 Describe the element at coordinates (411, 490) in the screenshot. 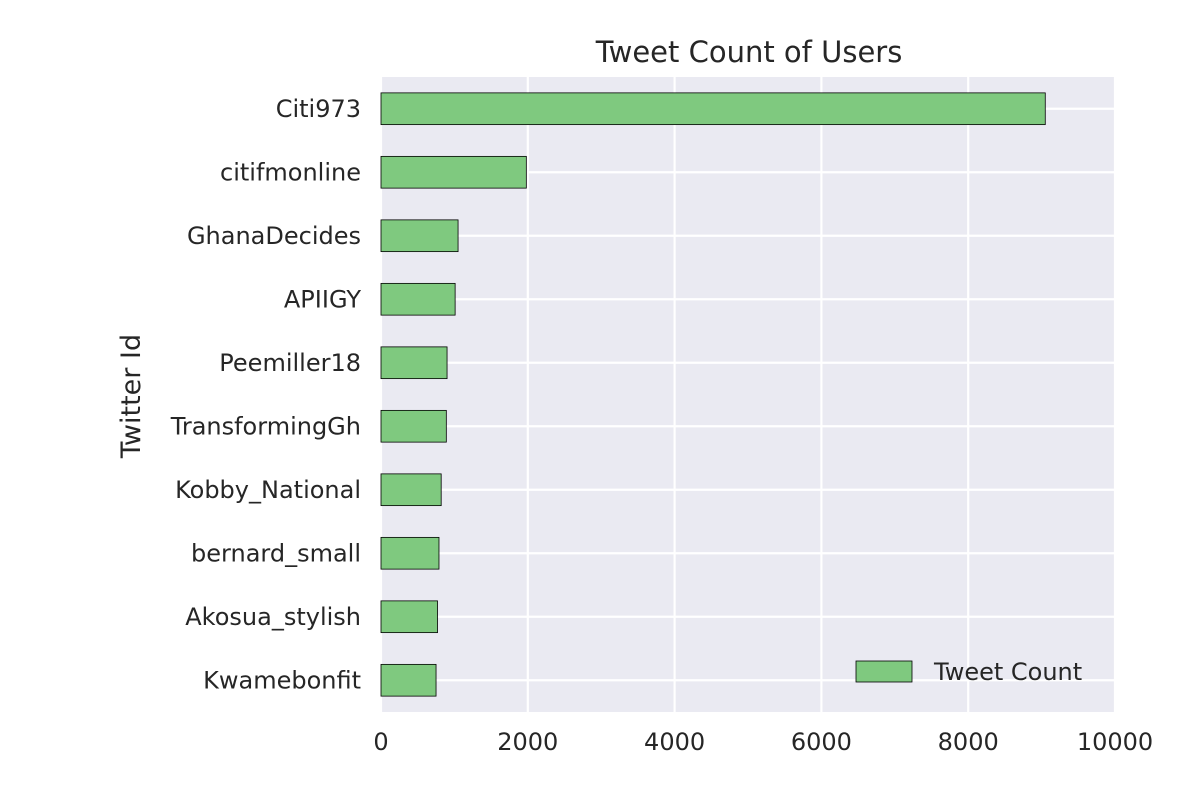

I see `bar-Kobby_National` at that location.